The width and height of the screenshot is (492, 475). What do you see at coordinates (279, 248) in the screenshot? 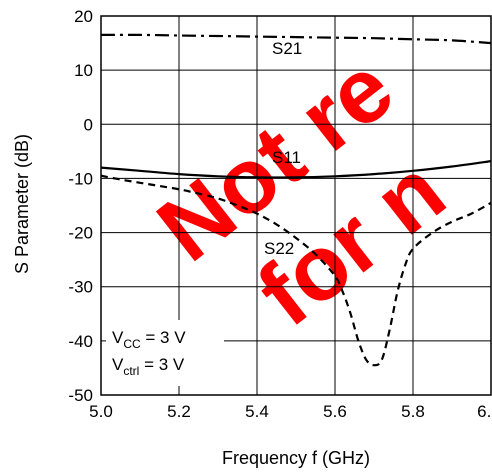
I see `curve-label-s22: S22` at bounding box center [279, 248].